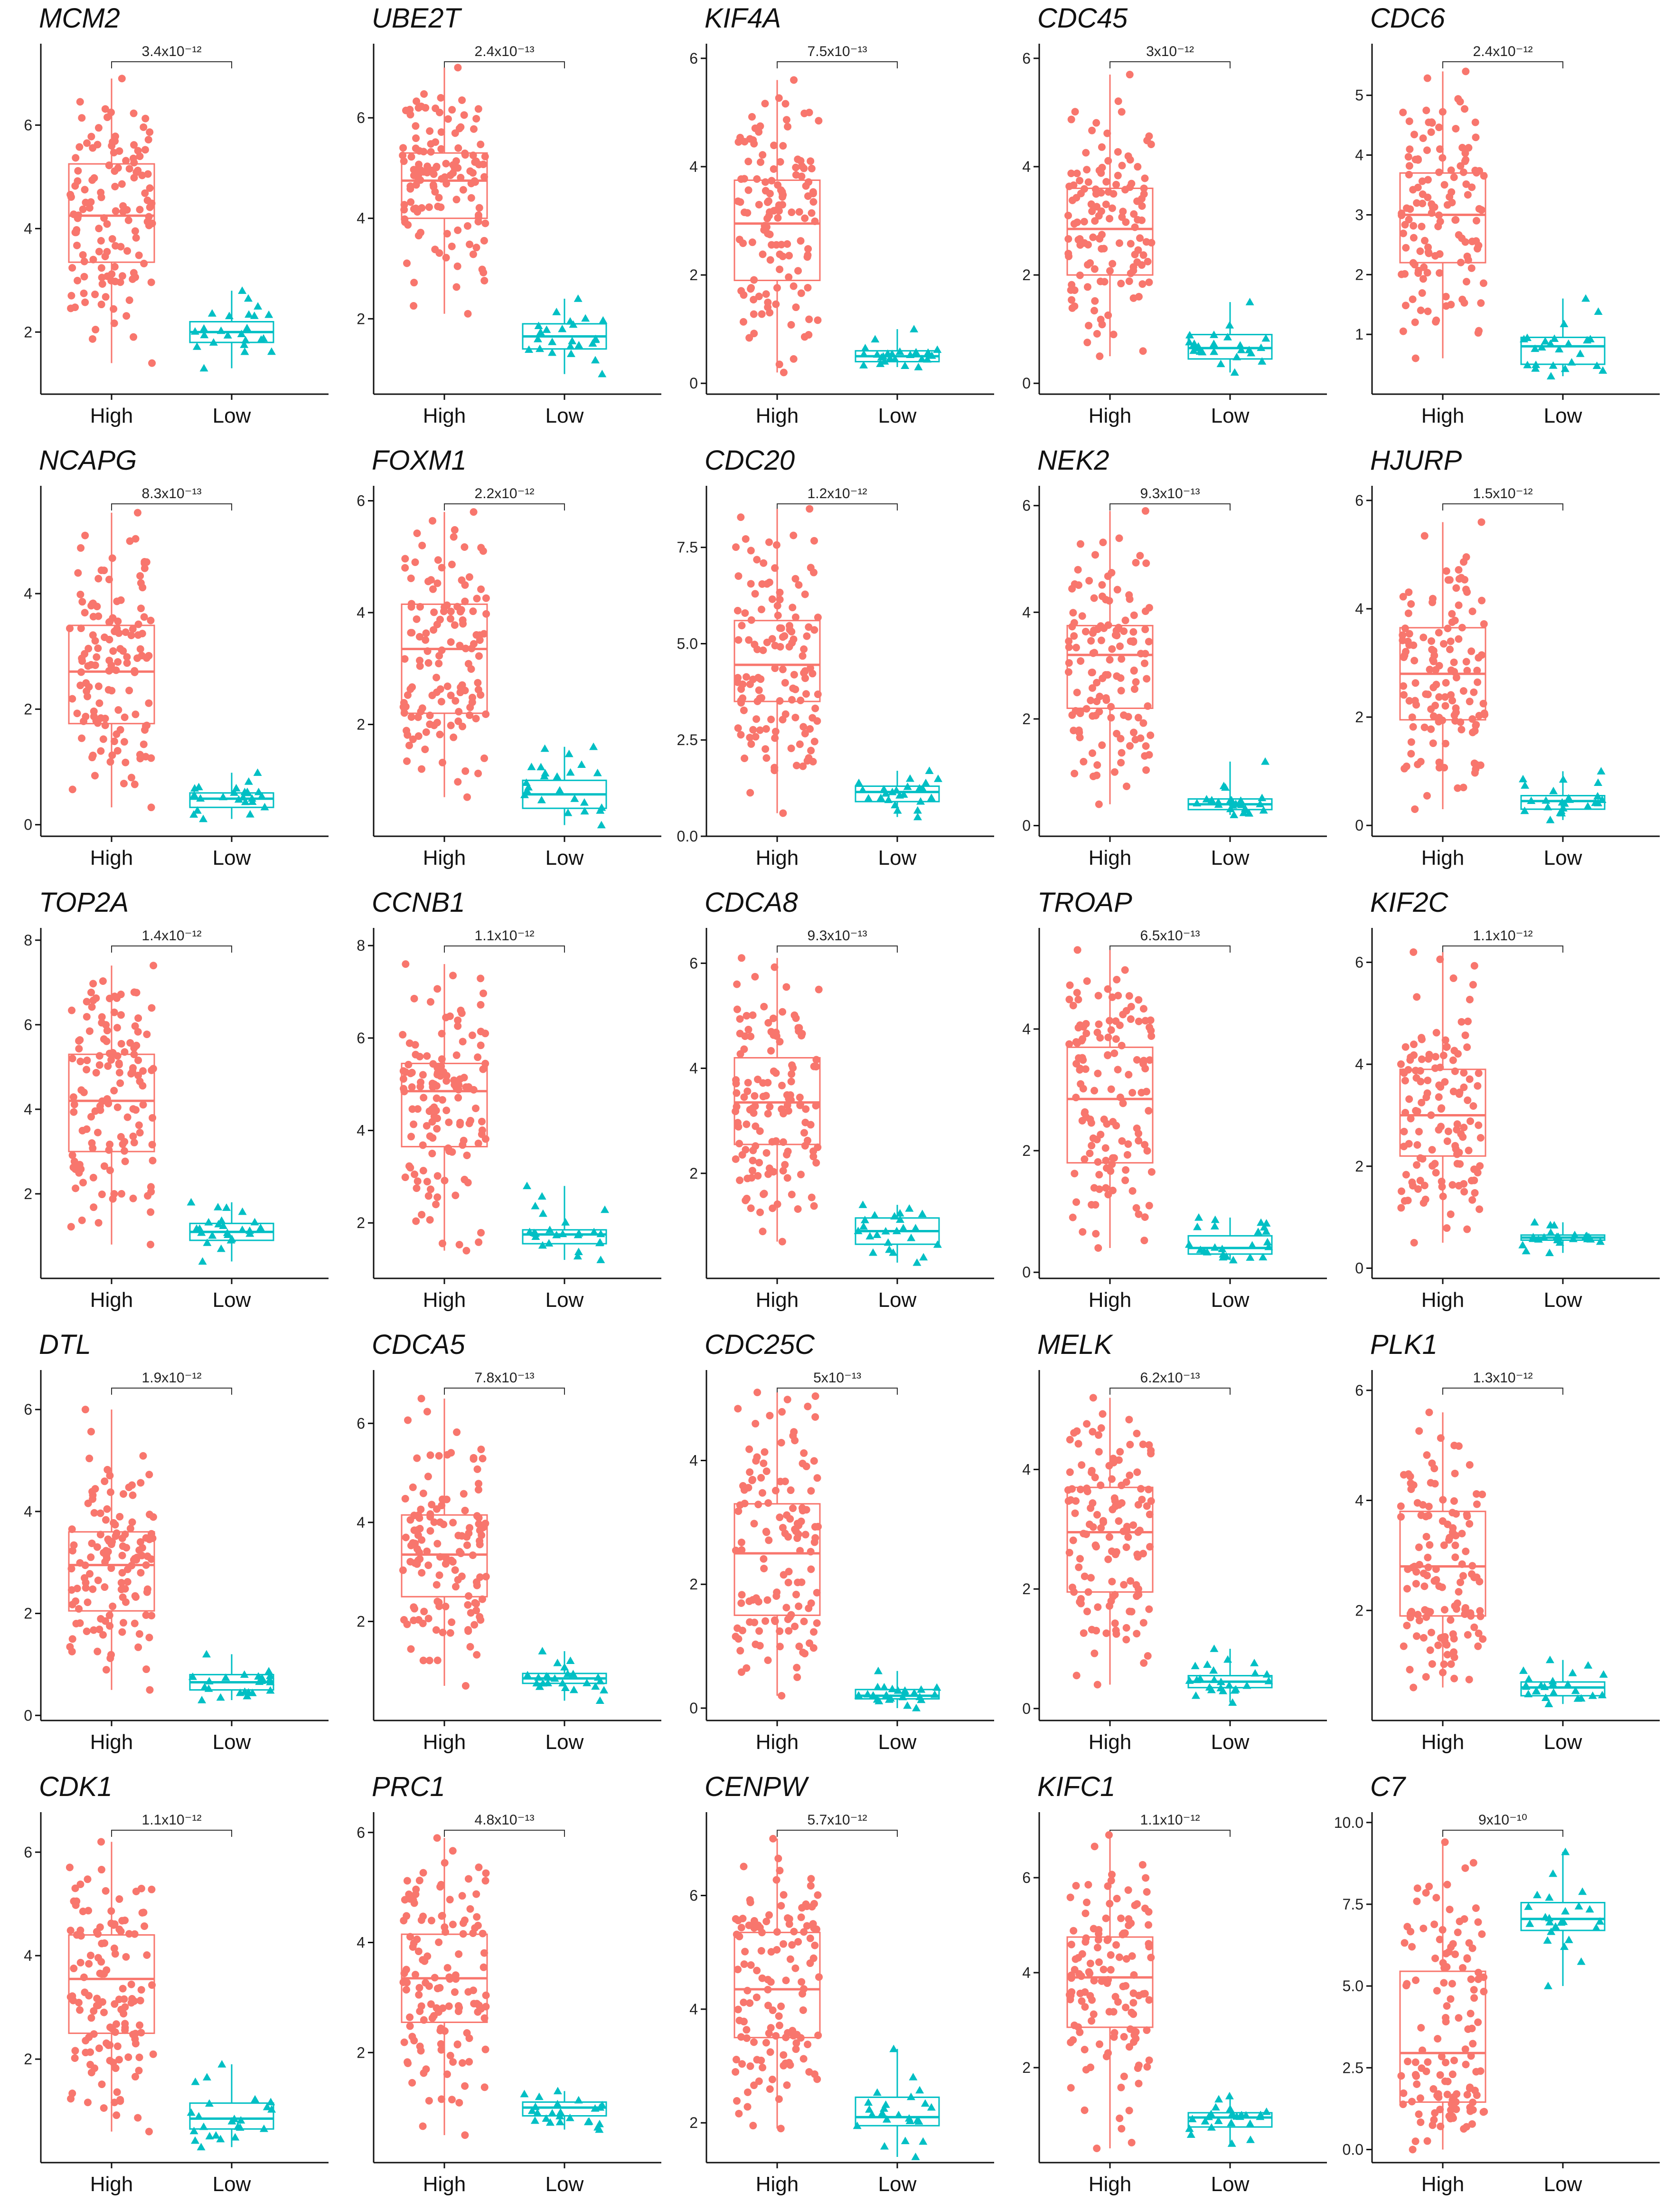 The height and width of the screenshot is (2212, 1664). I want to click on y-tick-label: 6, so click(28, 124).